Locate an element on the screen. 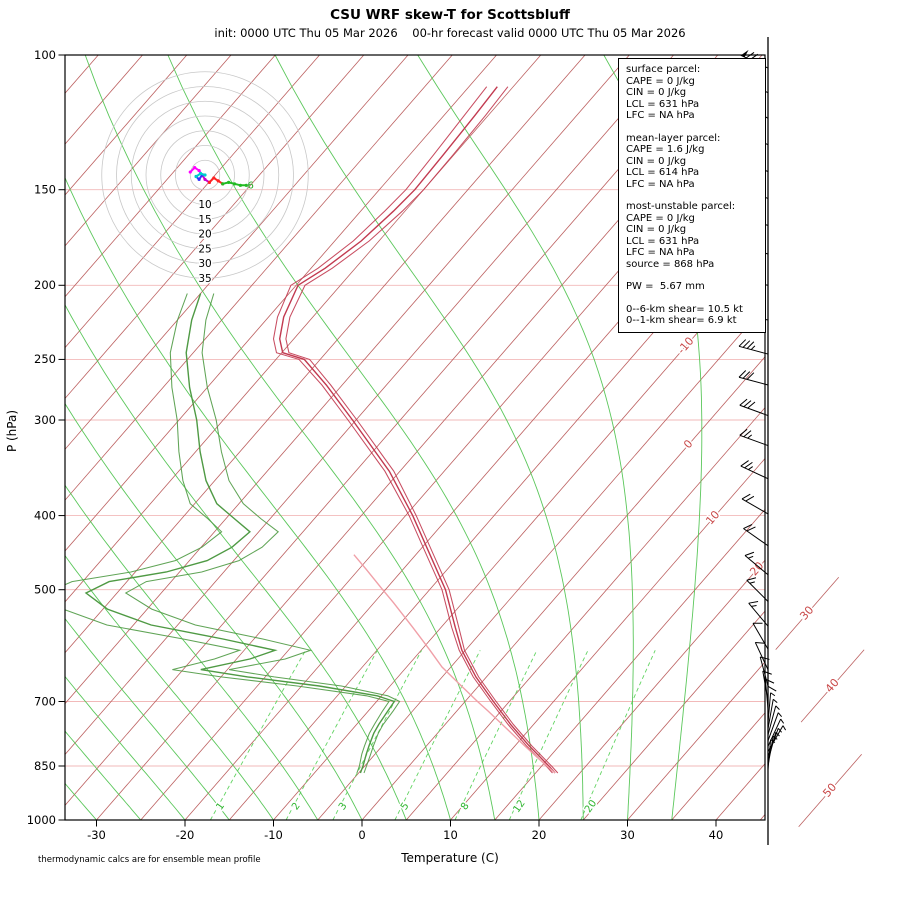 This screenshot has height=900, width=900. svg-text: 25 is located at coordinates (204, 249).